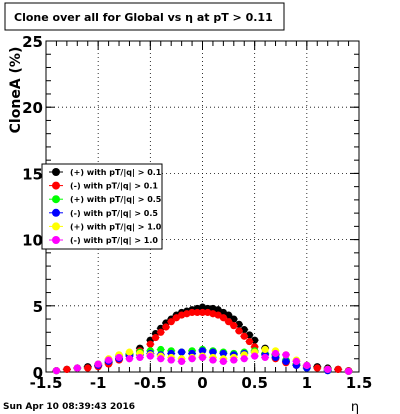 The width and height of the screenshot is (400, 414). What do you see at coordinates (114, 186) in the screenshot?
I see `legend-label: (-) with pT/|q| > 0.1` at bounding box center [114, 186].